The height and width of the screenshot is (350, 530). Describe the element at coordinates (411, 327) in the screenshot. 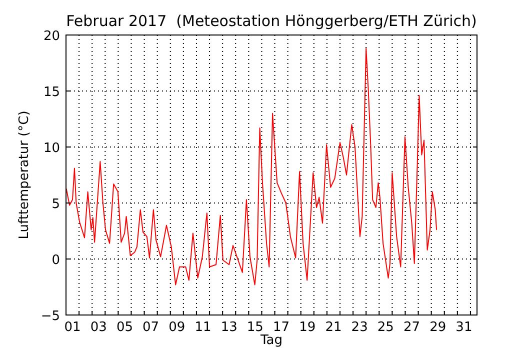

I see `x-tick-label: 27` at that location.